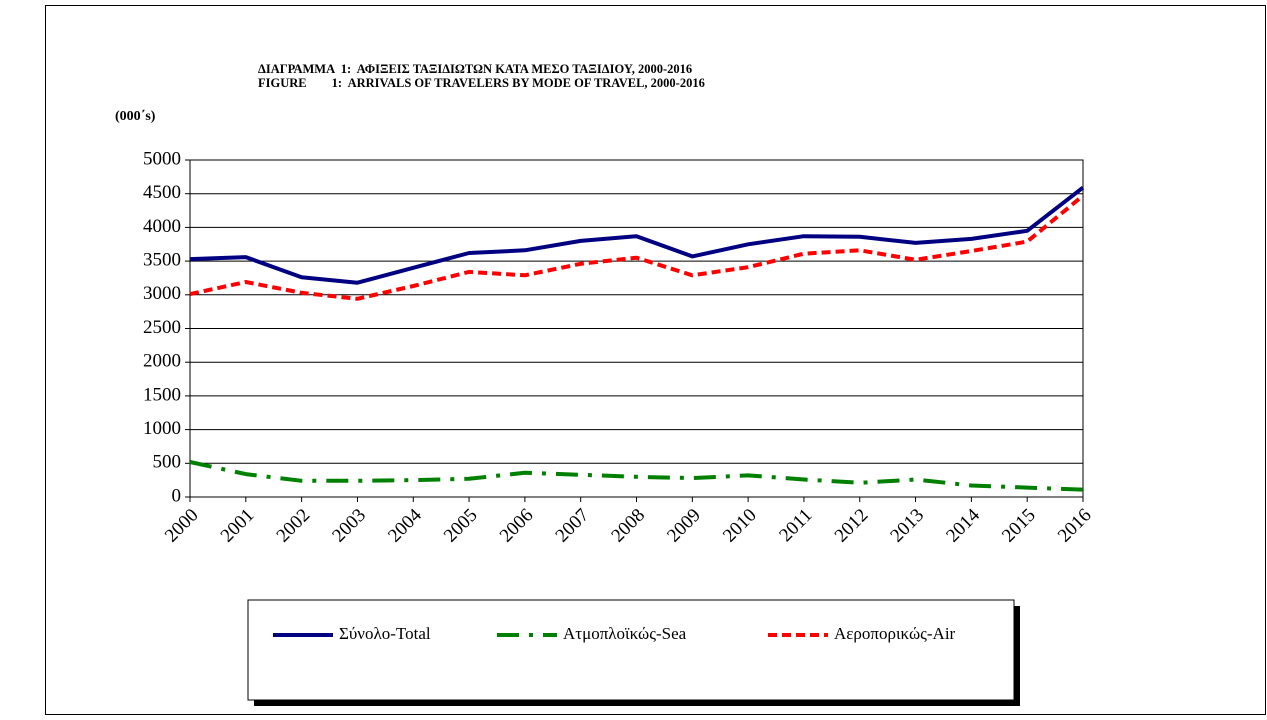 This screenshot has width=1267, height=720. I want to click on x-tick-label: 2010, so click(740, 526).